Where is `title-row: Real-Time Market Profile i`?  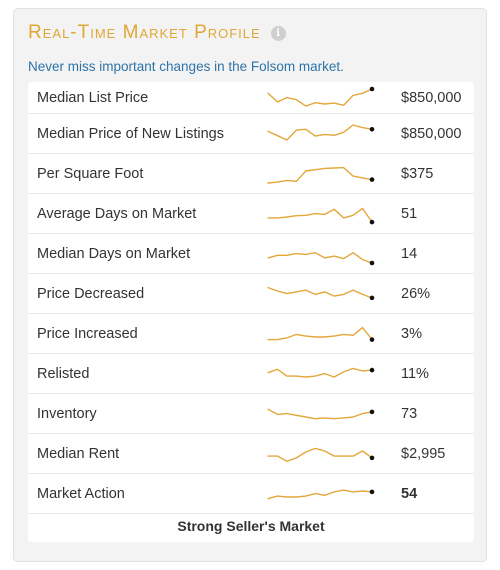 title-row: Real-Time Market Profile i is located at coordinates (157, 33).